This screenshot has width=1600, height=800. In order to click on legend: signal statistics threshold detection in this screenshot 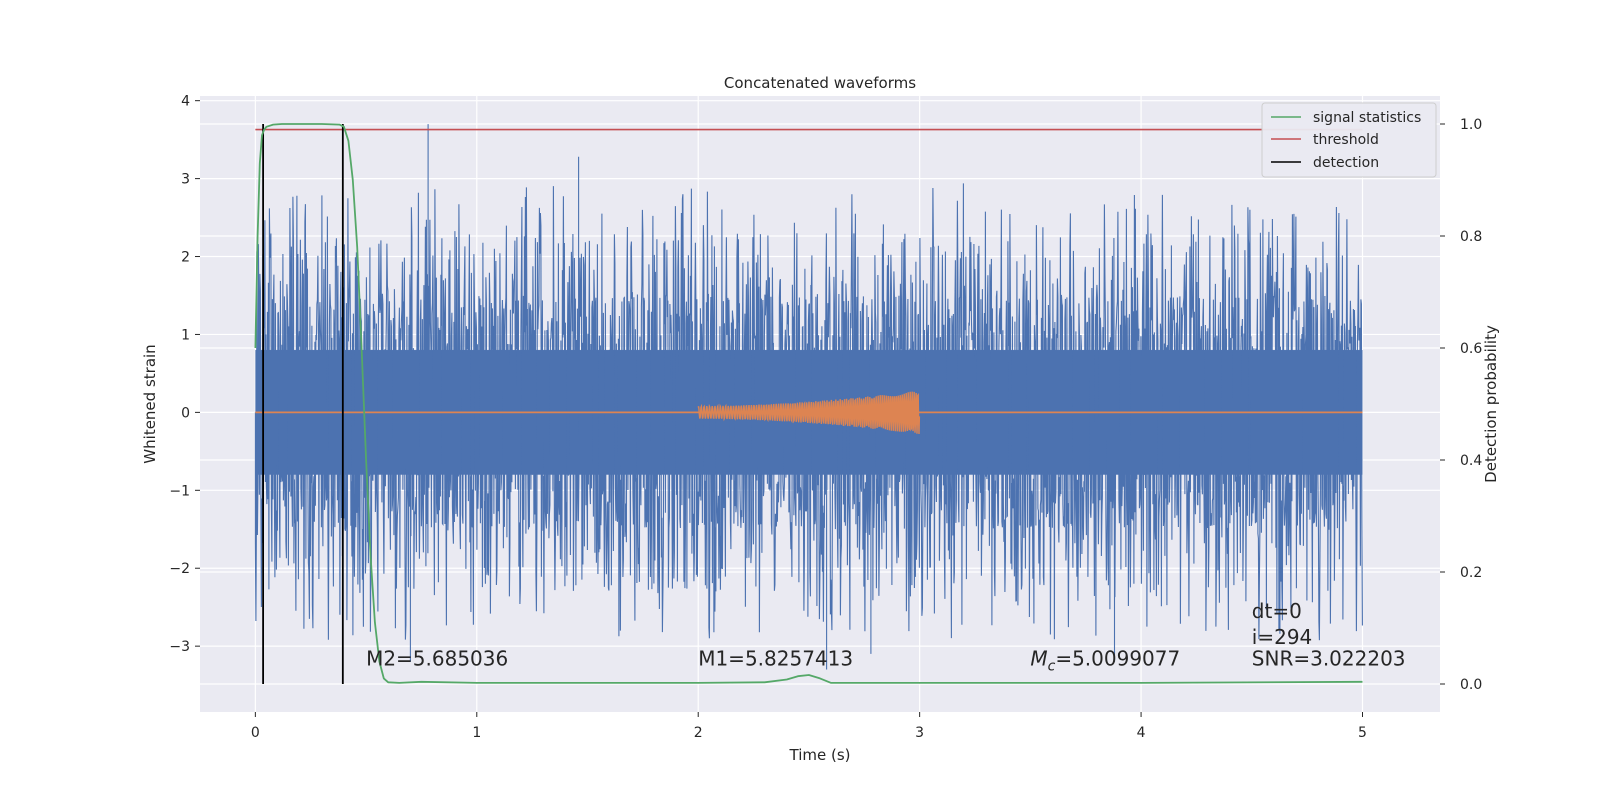, I will do `click(1349, 140)`.